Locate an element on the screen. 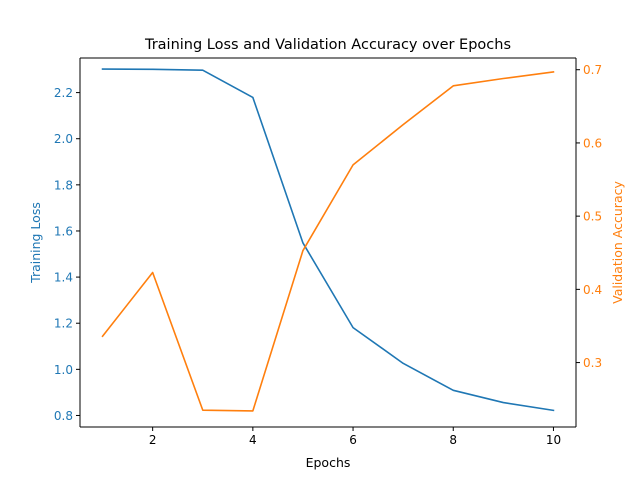  left-y-tick-label: 1.6 is located at coordinates (63, 231).